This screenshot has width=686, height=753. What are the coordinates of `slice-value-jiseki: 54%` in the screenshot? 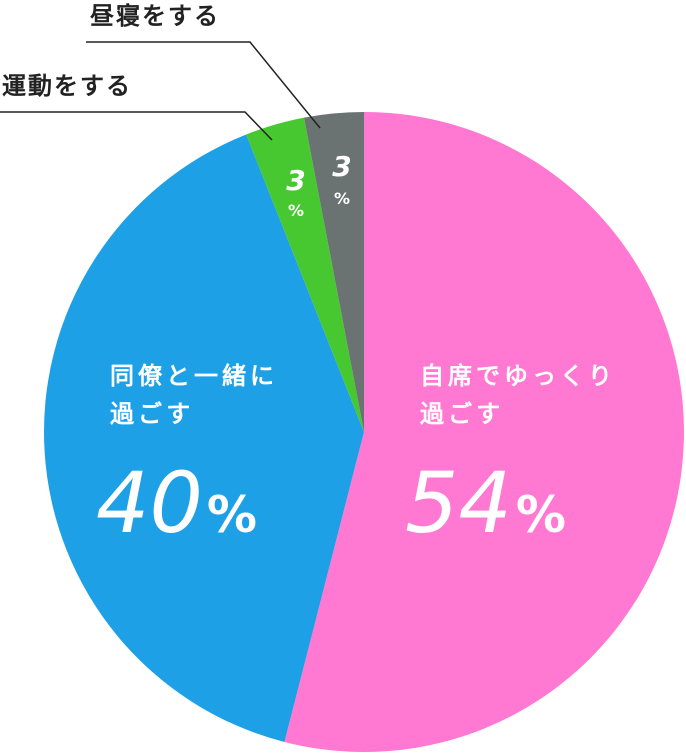 It's located at (485, 503).